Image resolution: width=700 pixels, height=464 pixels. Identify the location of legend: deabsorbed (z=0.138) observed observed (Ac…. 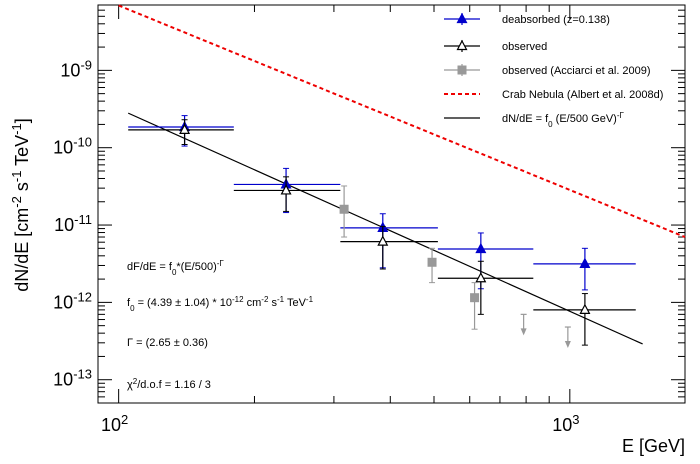
(553, 70).